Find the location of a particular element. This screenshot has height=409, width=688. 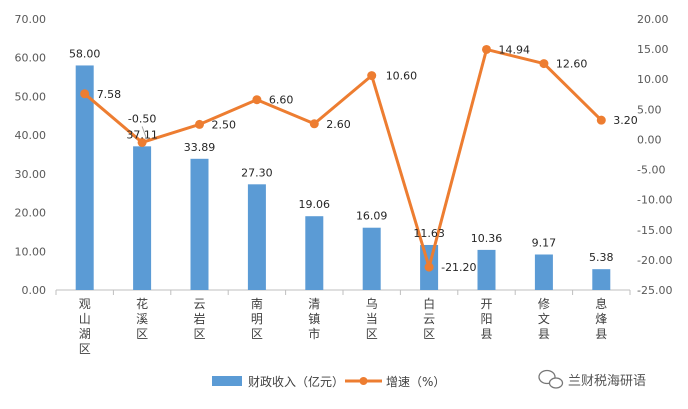

legend-label-revenue: 财政收入（亿元） is located at coordinates (296, 381).